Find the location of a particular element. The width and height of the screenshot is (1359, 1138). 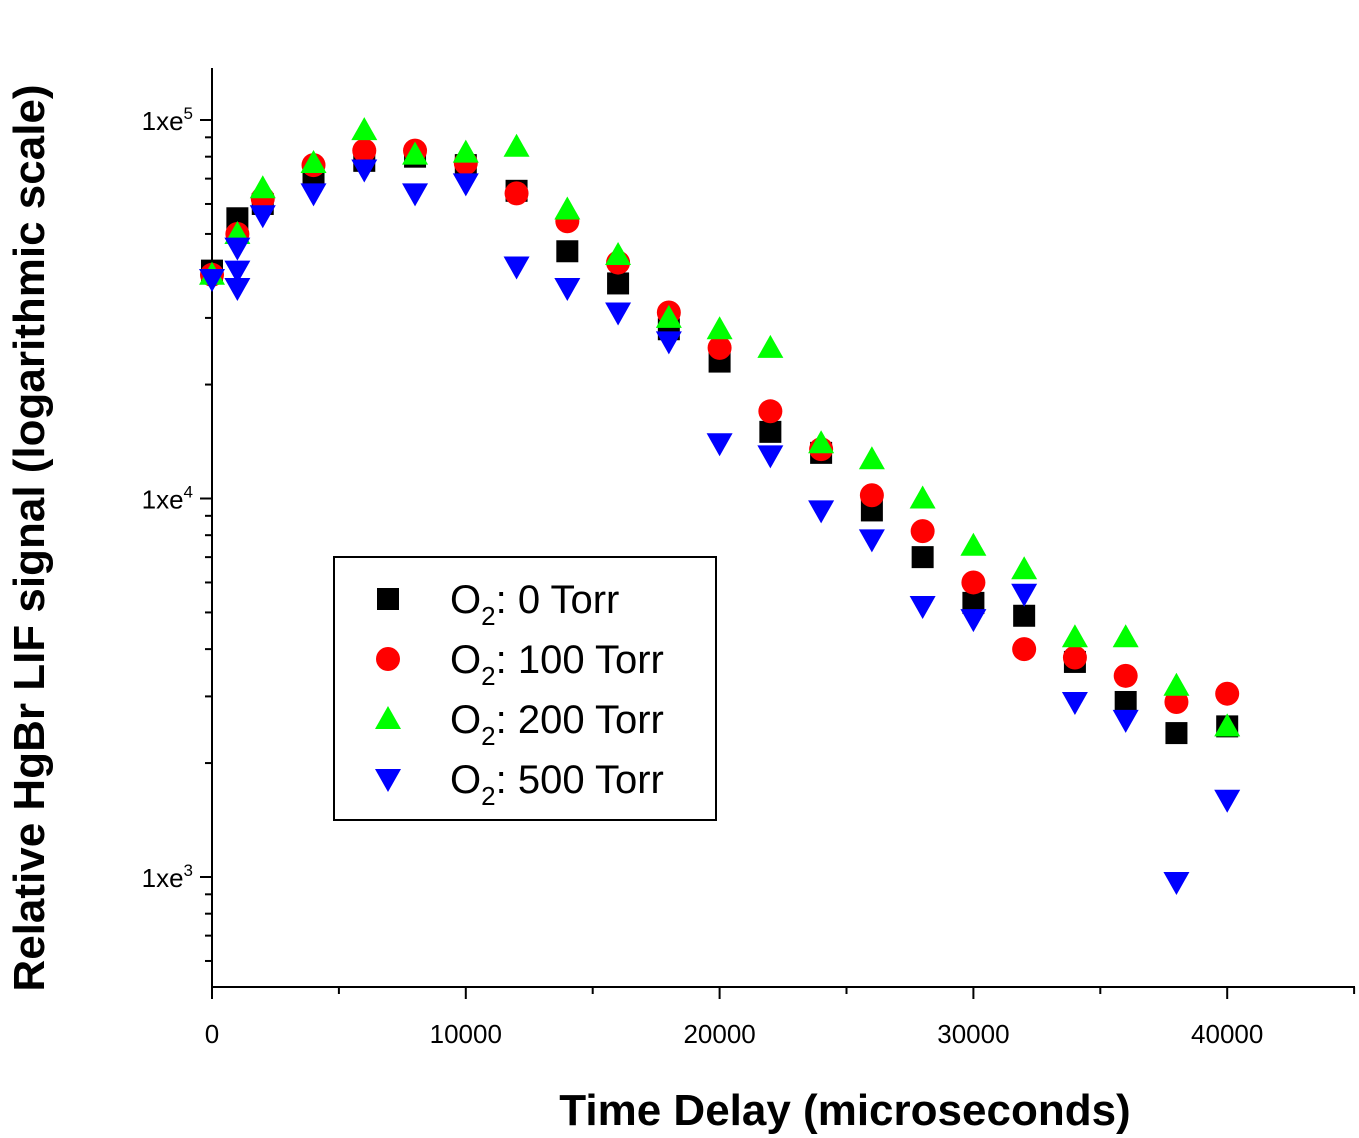

x-tick-label: 30000 is located at coordinates (973, 1034).